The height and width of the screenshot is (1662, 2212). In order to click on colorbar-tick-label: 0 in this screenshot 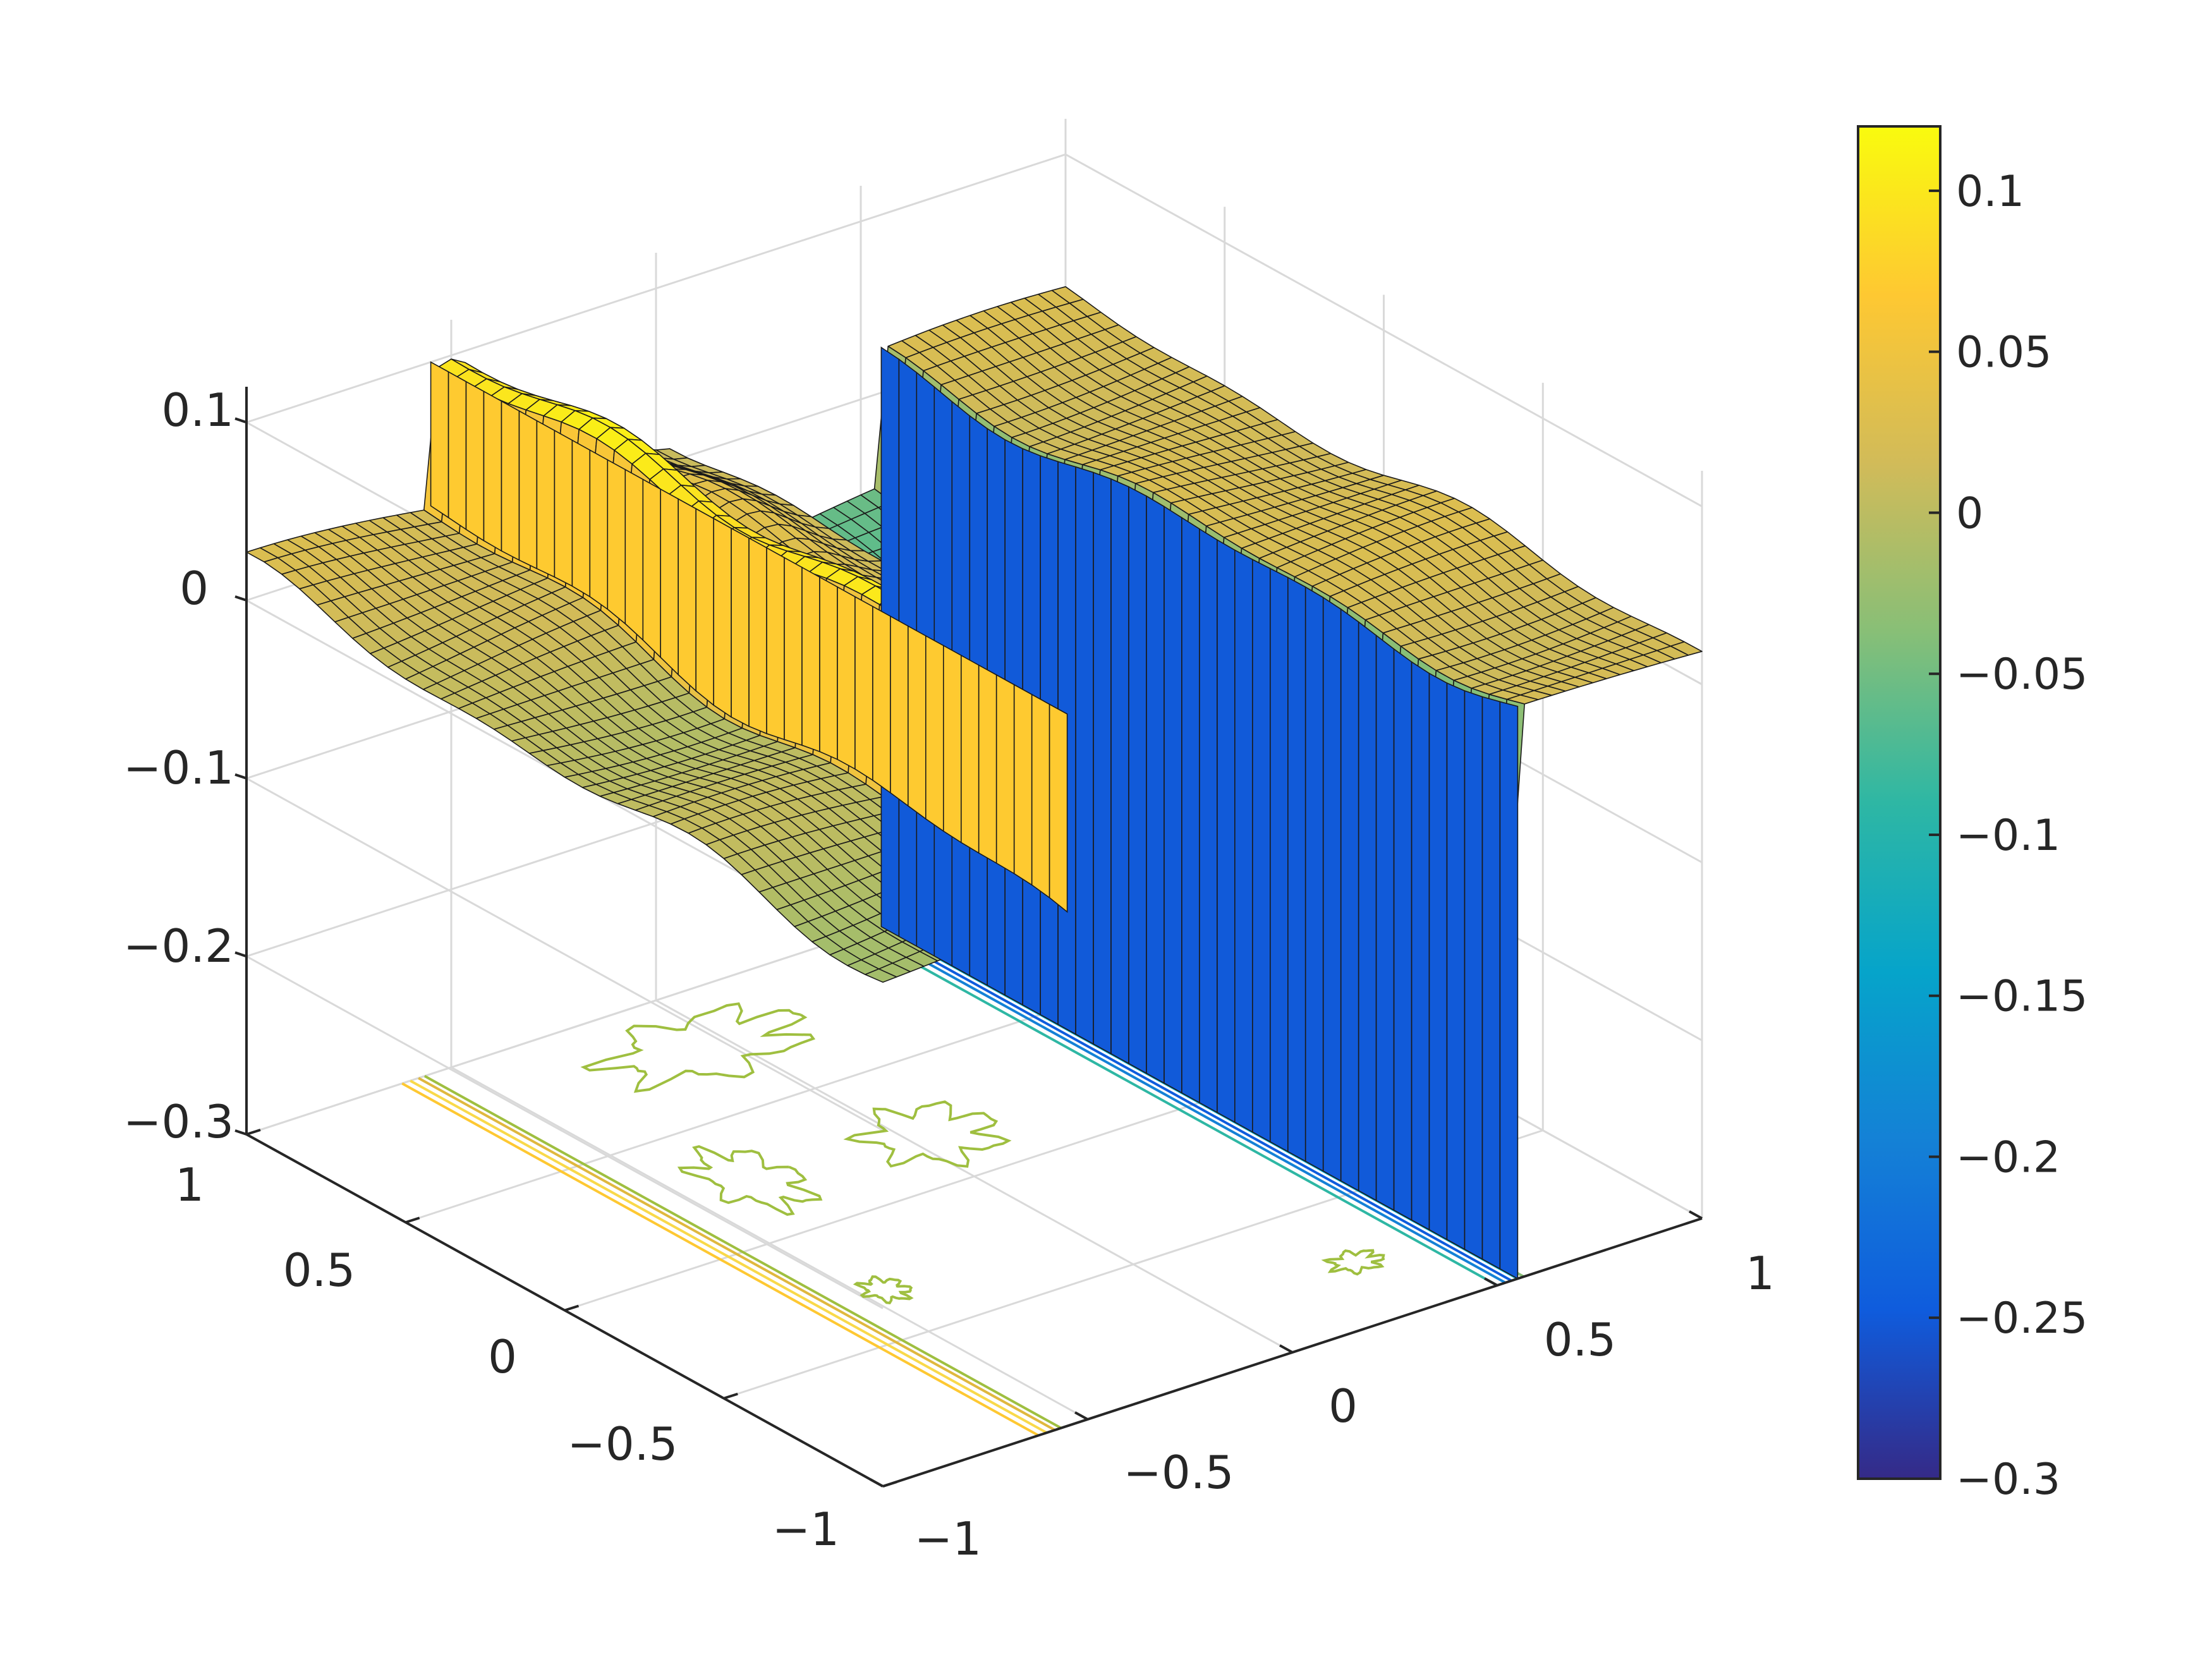, I will do `click(1969, 513)`.